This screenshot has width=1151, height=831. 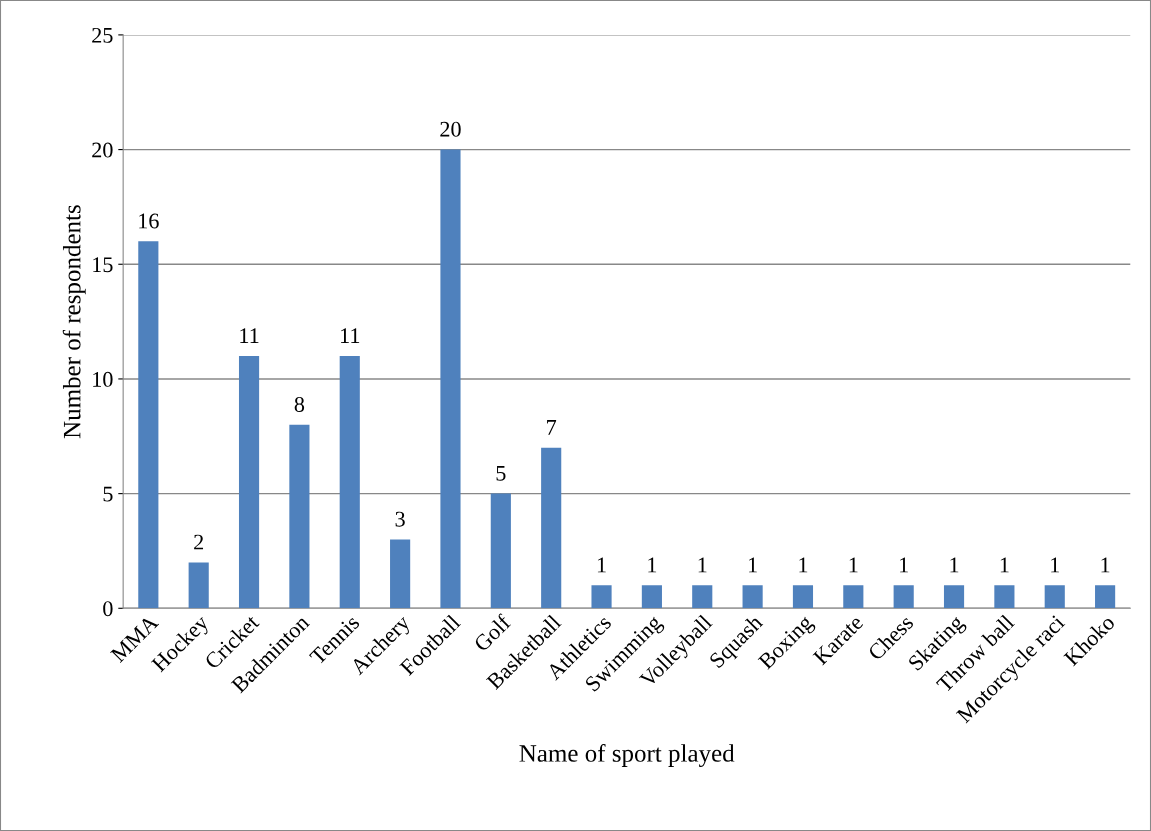 What do you see at coordinates (103, 265) in the screenshot?
I see `y-tick-label: 15` at bounding box center [103, 265].